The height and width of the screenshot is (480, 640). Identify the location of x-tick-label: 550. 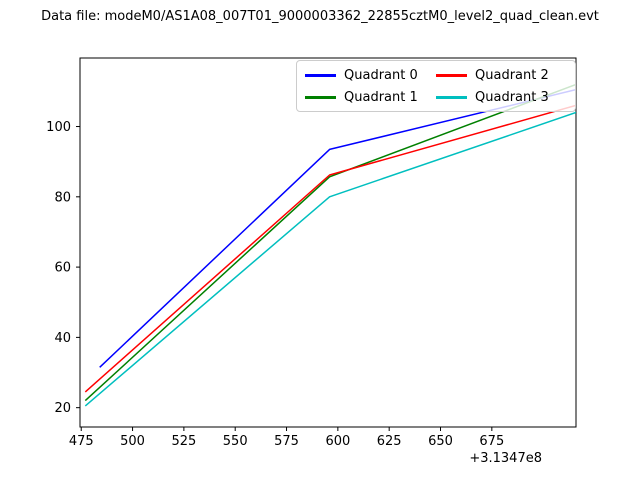
(235, 441).